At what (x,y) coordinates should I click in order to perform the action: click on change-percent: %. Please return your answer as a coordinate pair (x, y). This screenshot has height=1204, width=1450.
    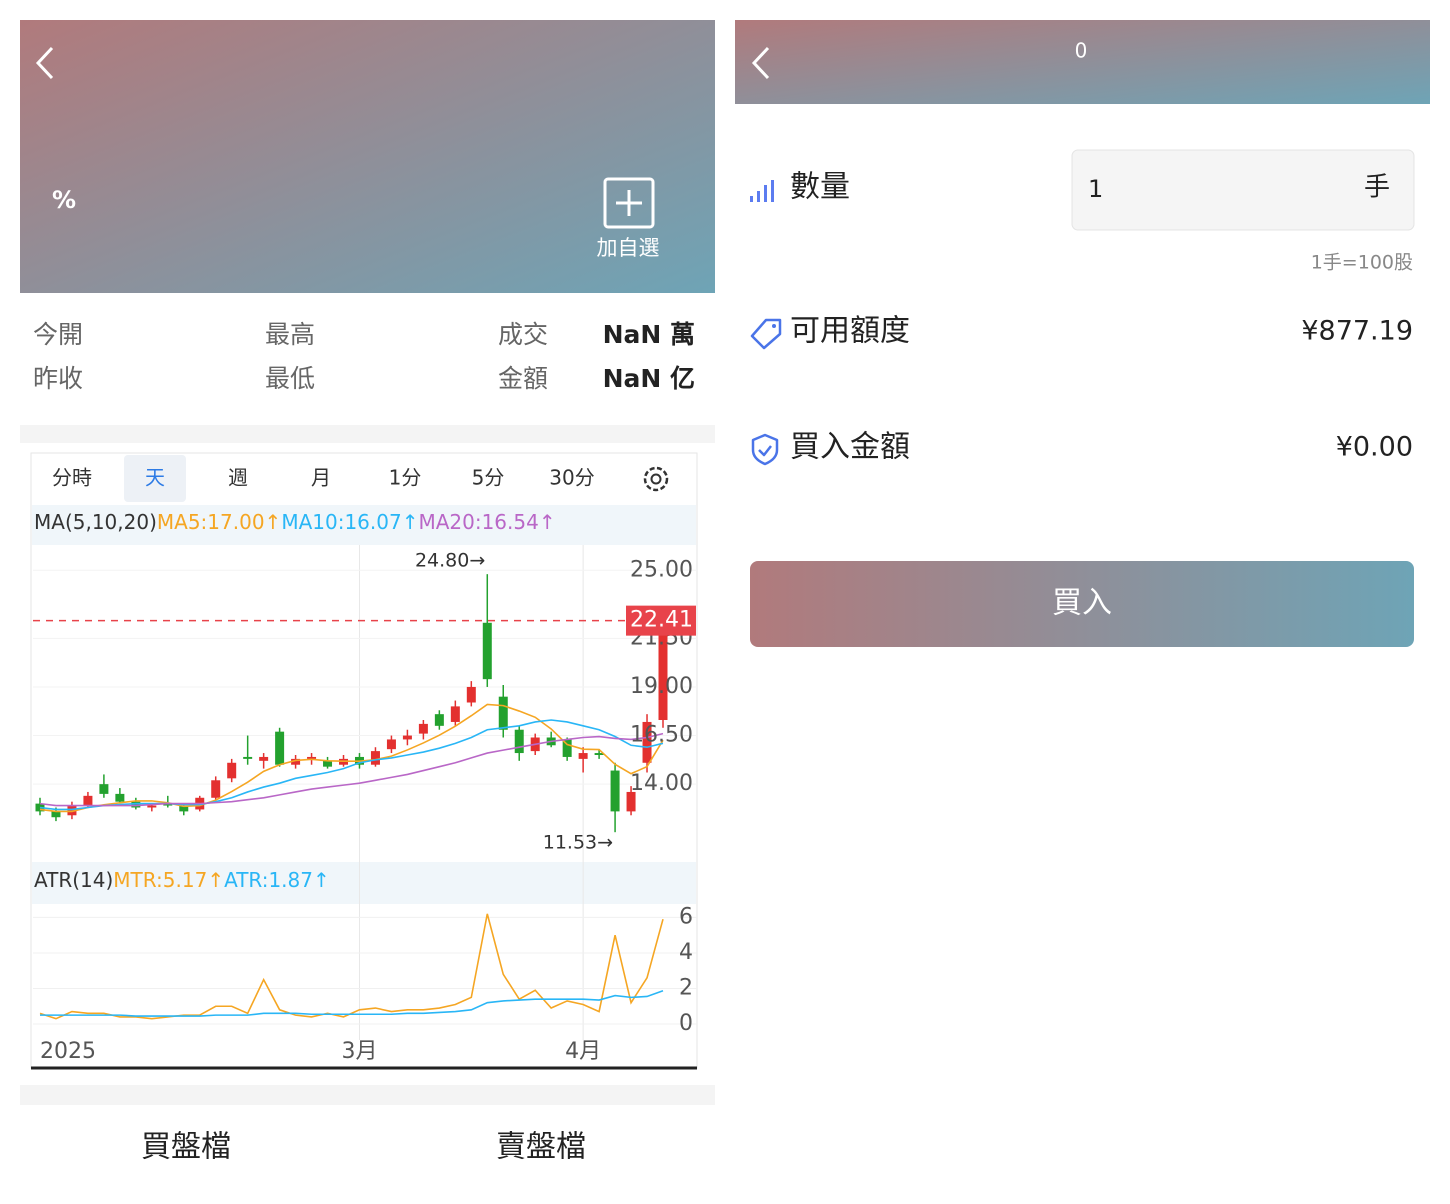
    Looking at the image, I should click on (64, 200).